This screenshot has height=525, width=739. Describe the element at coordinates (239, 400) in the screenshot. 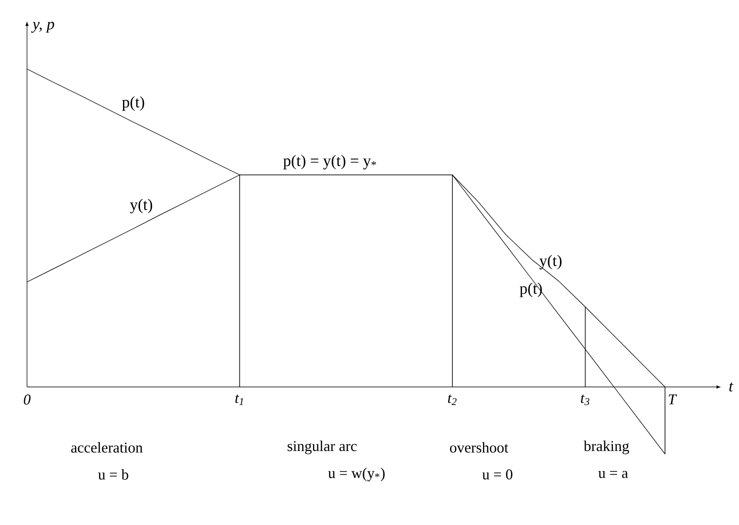

I see `x-tick-label: t$_{1}$` at that location.